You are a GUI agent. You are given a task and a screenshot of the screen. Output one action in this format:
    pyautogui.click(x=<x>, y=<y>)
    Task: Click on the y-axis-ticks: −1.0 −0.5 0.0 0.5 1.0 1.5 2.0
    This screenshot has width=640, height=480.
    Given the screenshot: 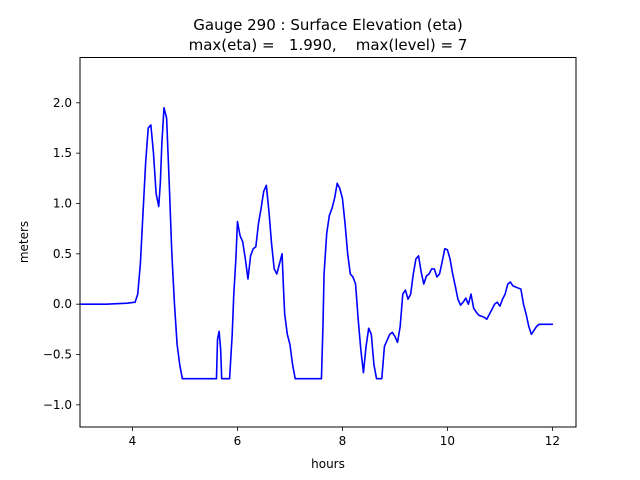 What is the action you would take?
    pyautogui.click(x=61, y=254)
    